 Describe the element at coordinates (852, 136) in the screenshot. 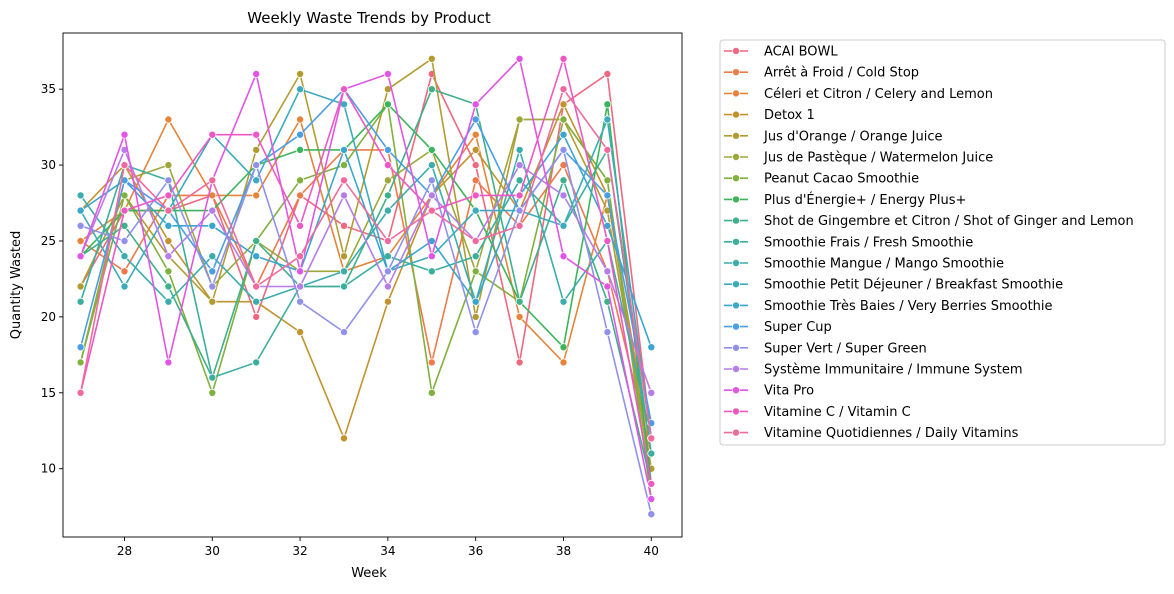

I see `legend-label: Jus d'Orange / Orange Juice` at that location.